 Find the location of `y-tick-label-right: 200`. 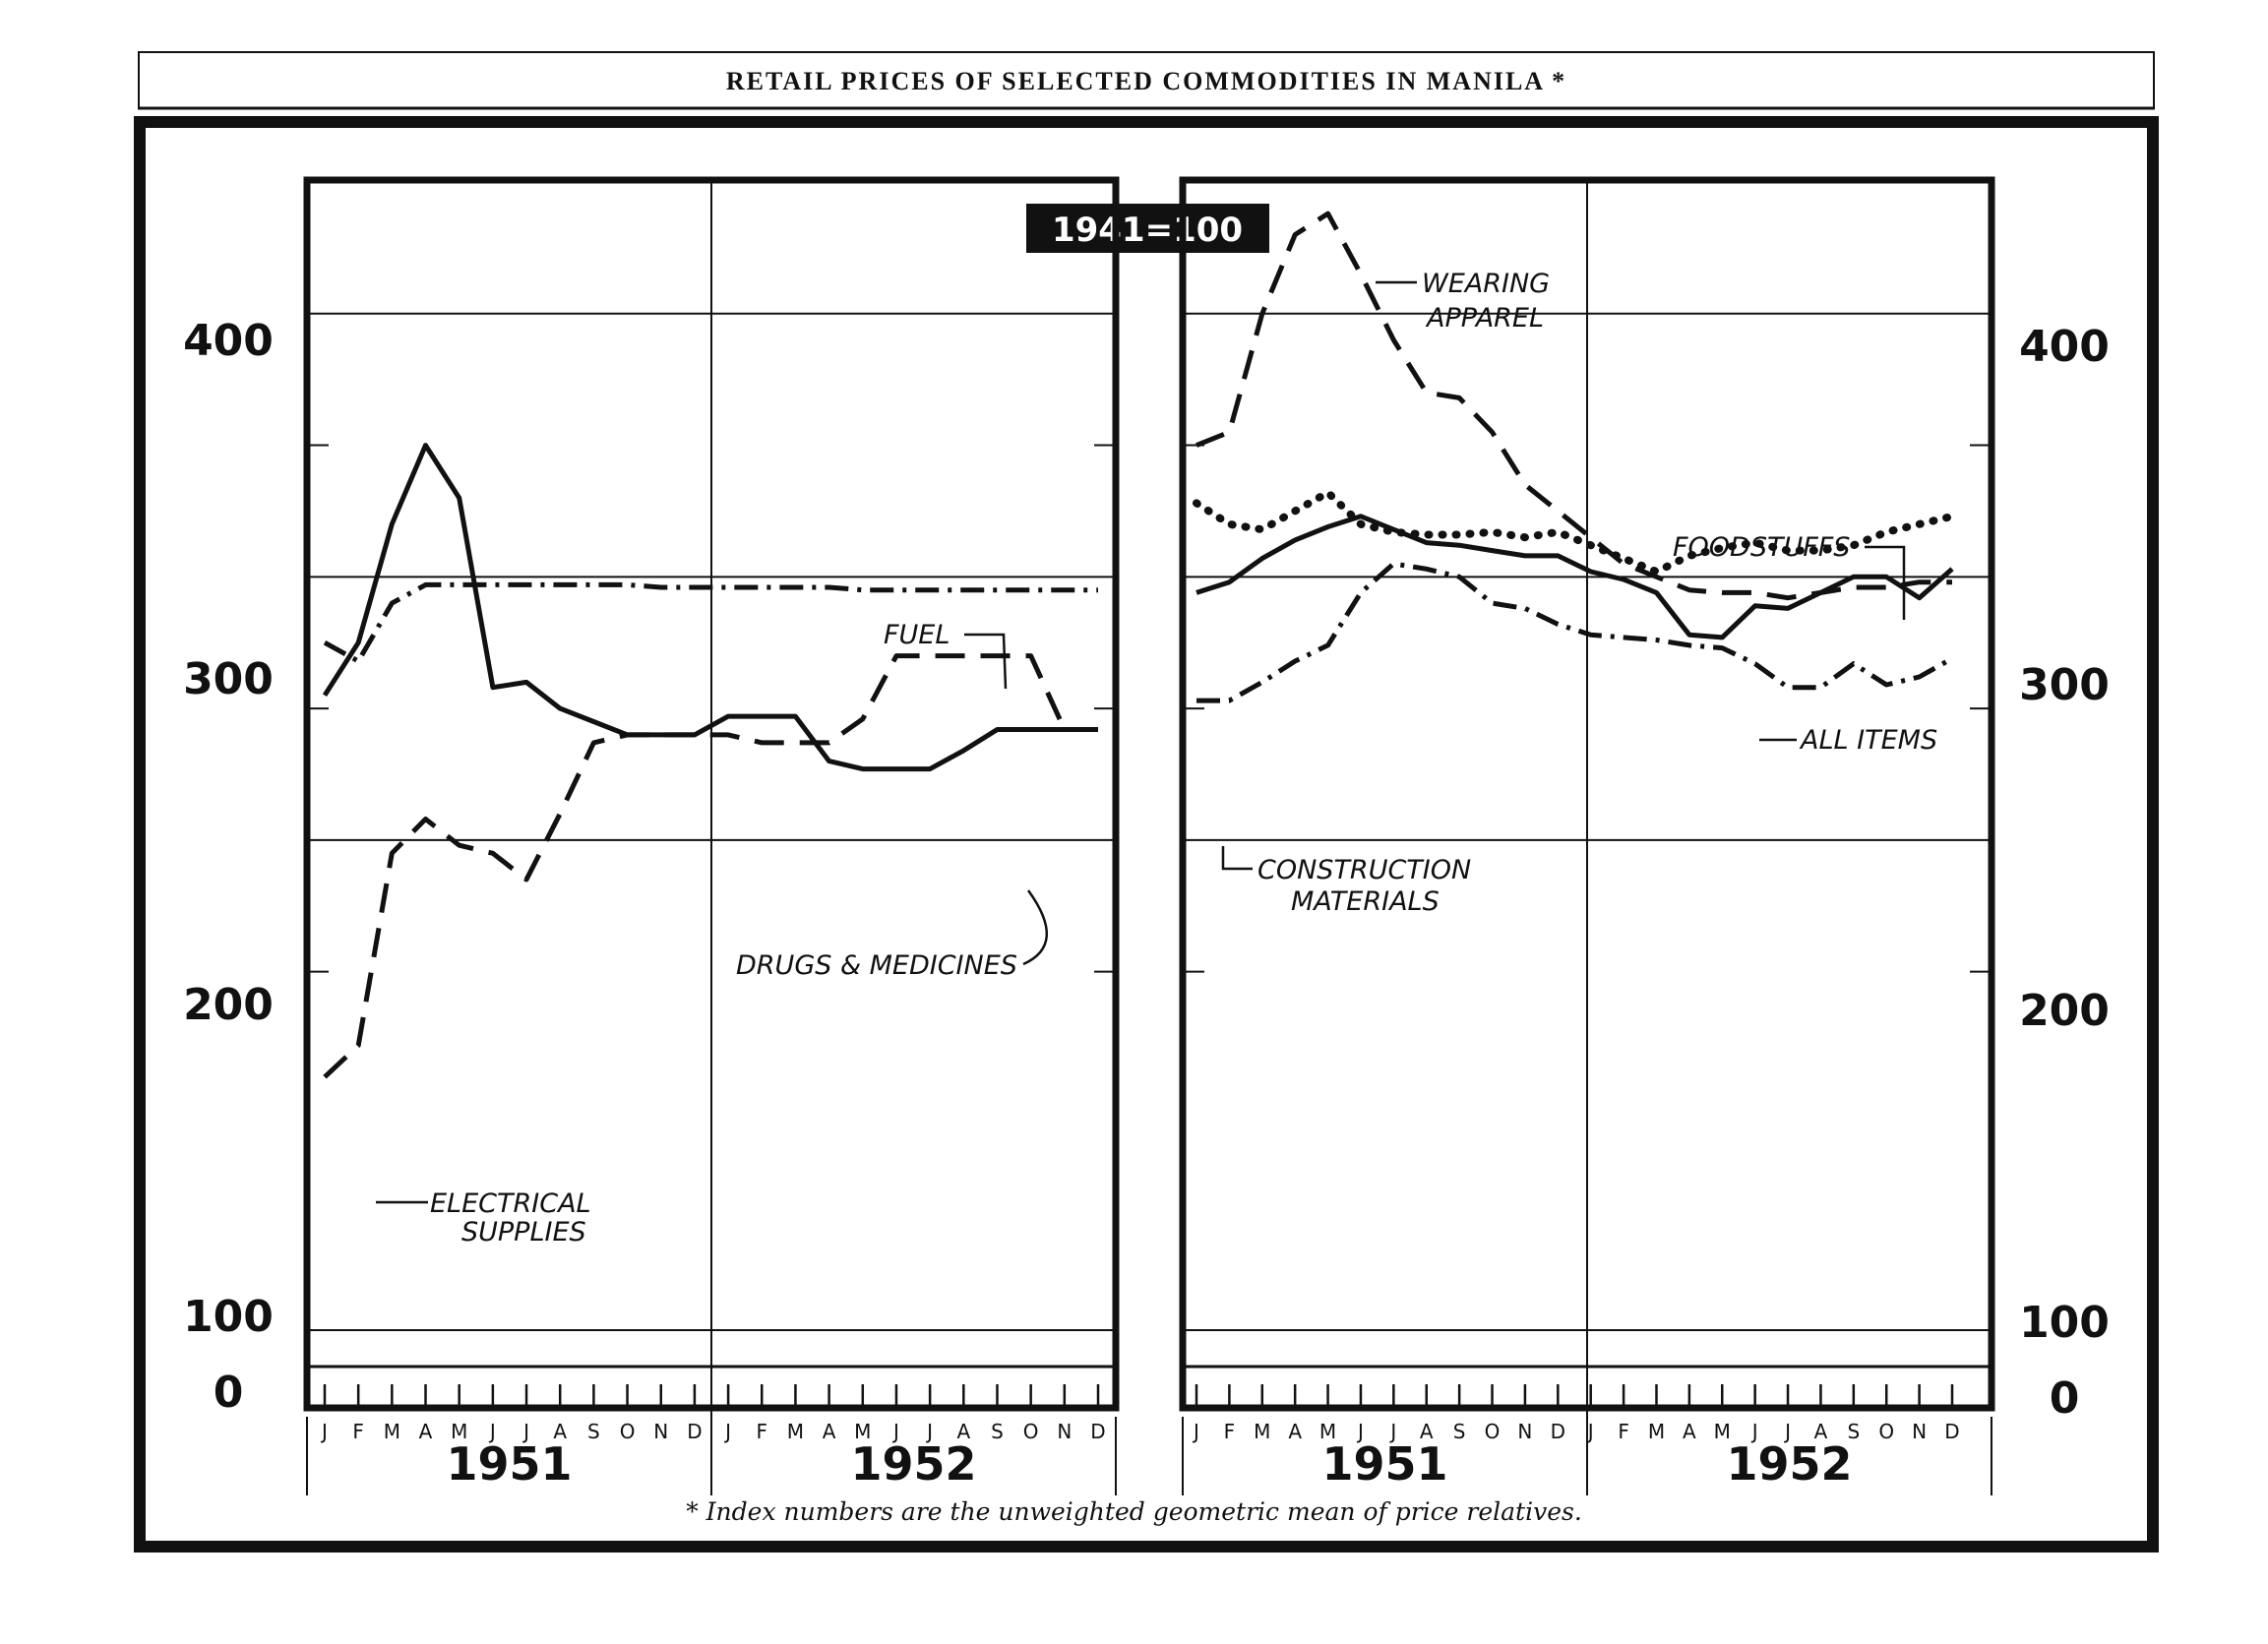

y-tick-label-right: 200 is located at coordinates (2065, 1011).